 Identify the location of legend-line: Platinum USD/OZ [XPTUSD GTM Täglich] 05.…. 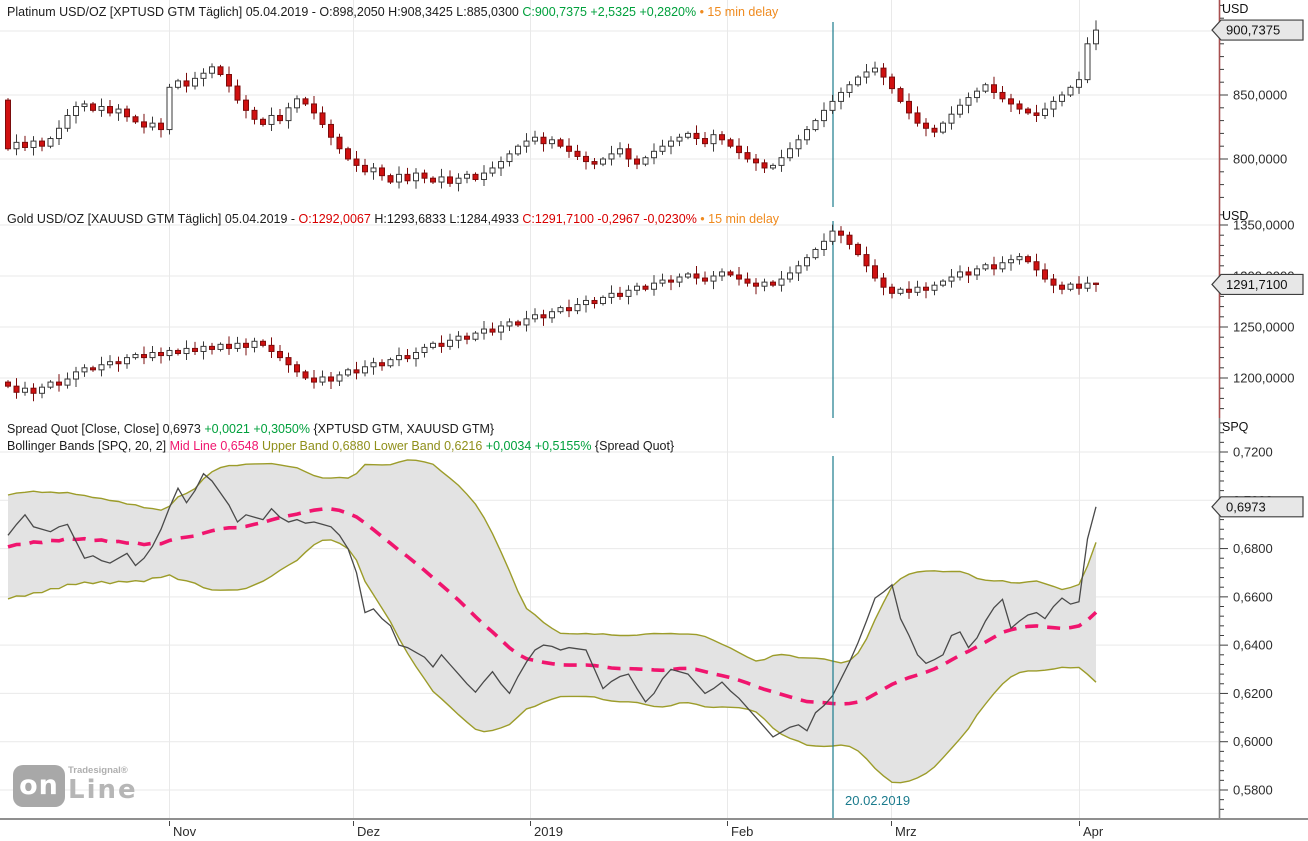
(393, 12).